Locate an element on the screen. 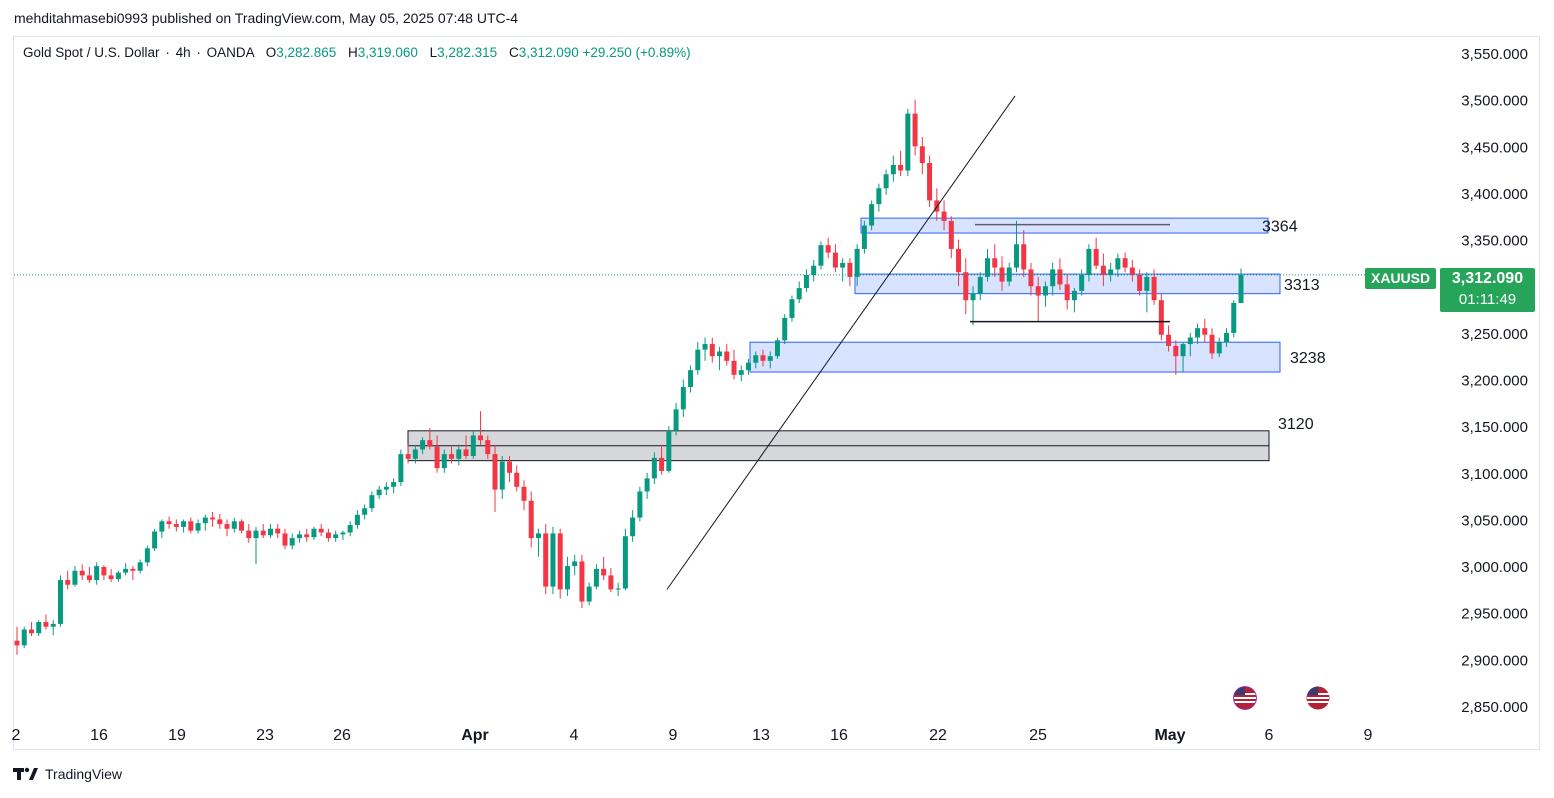  trendline is located at coordinates (841, 342).